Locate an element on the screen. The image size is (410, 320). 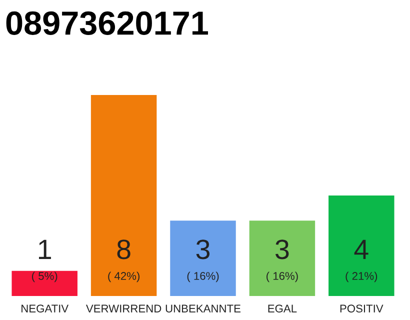
x-tick-label: EGAL is located at coordinates (282, 308).